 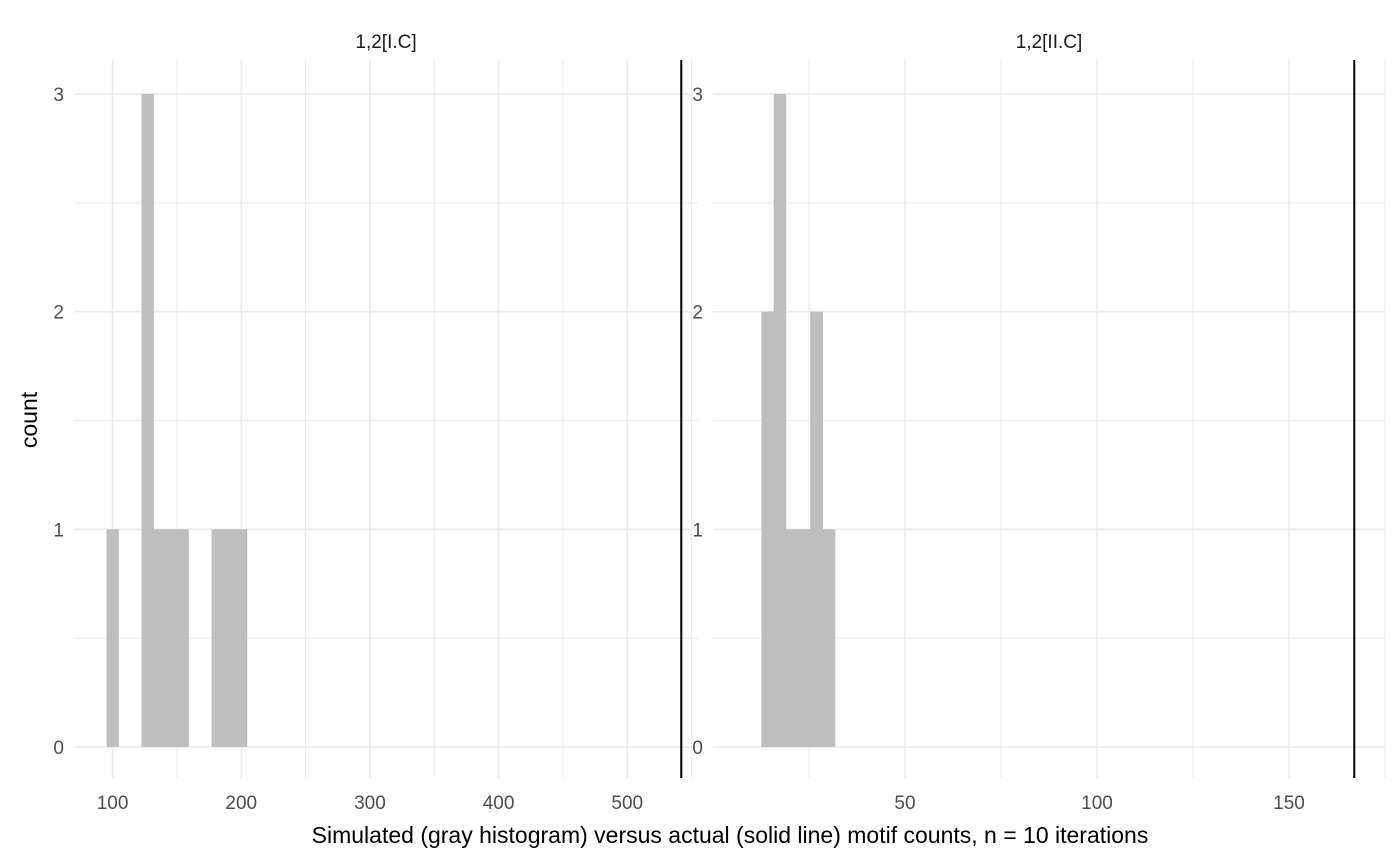 What do you see at coordinates (29, 419) in the screenshot?
I see `y-axis-title: count` at bounding box center [29, 419].